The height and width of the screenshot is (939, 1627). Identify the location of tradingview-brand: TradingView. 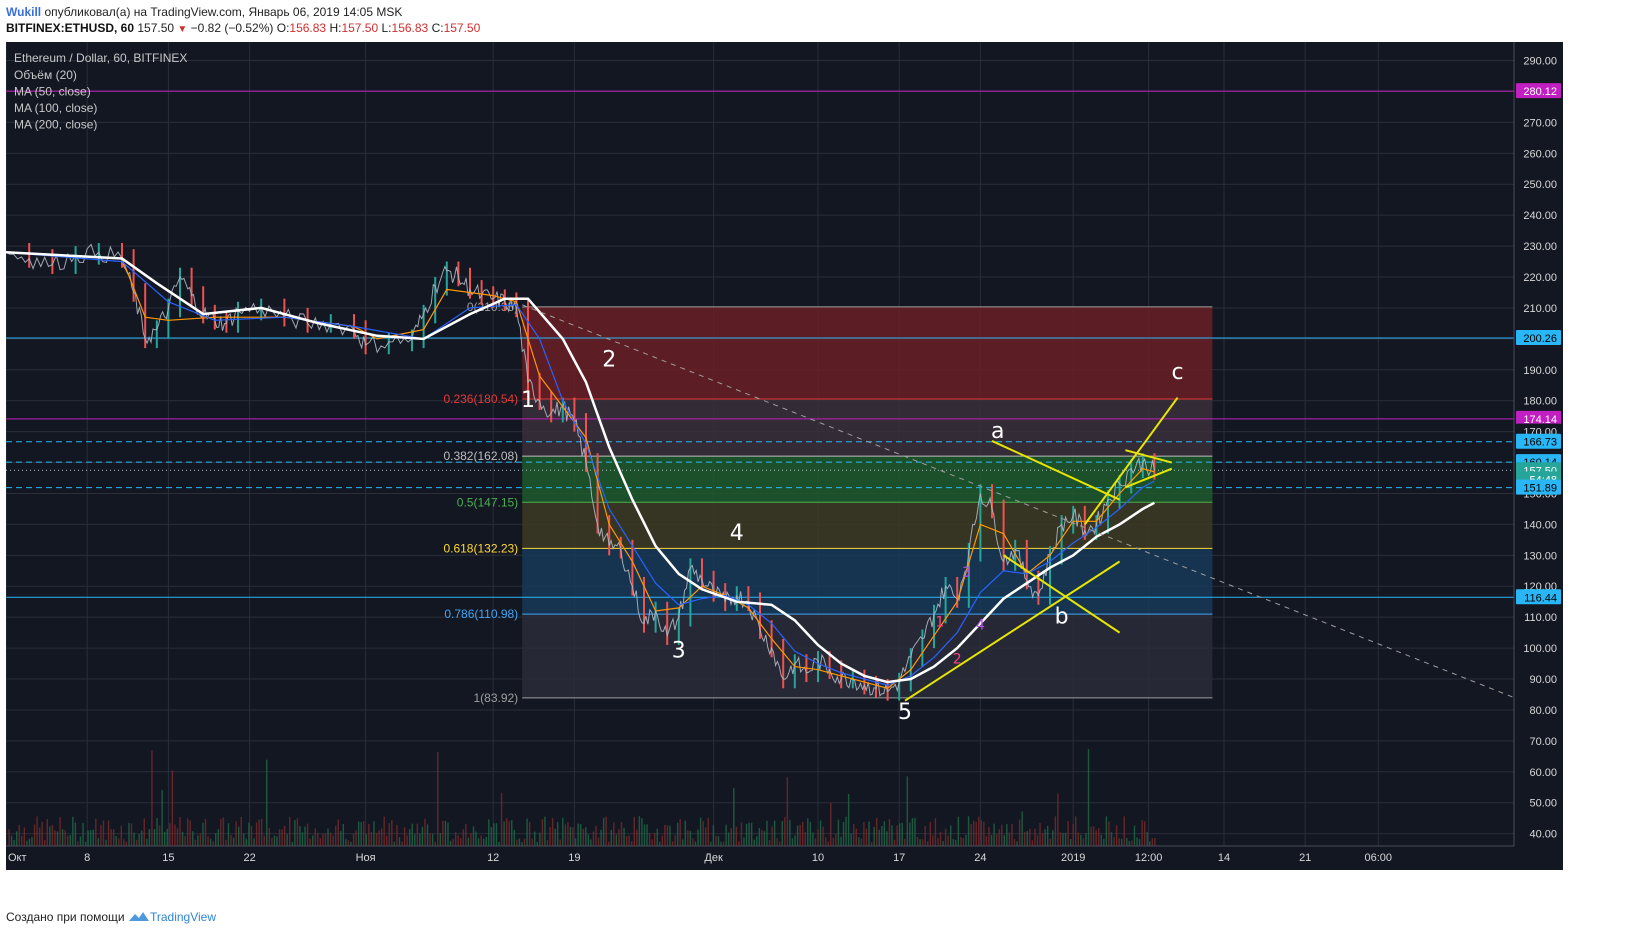
(183, 917).